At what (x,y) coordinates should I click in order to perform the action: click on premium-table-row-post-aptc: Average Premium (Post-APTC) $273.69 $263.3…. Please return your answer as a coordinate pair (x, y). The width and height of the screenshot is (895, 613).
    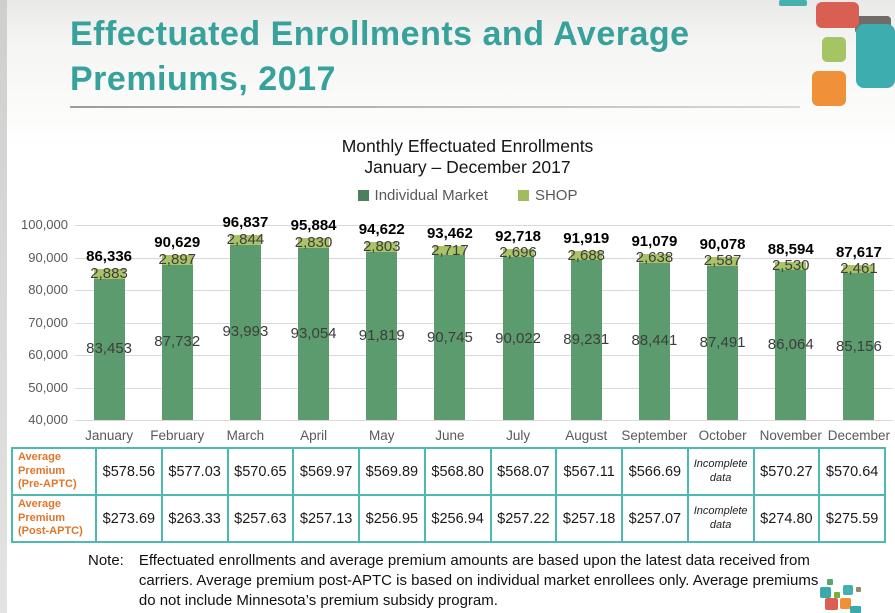
    Looking at the image, I should click on (448, 518).